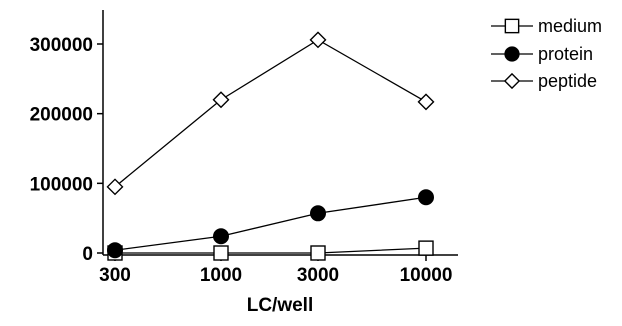  I want to click on series-medium, so click(270, 250).